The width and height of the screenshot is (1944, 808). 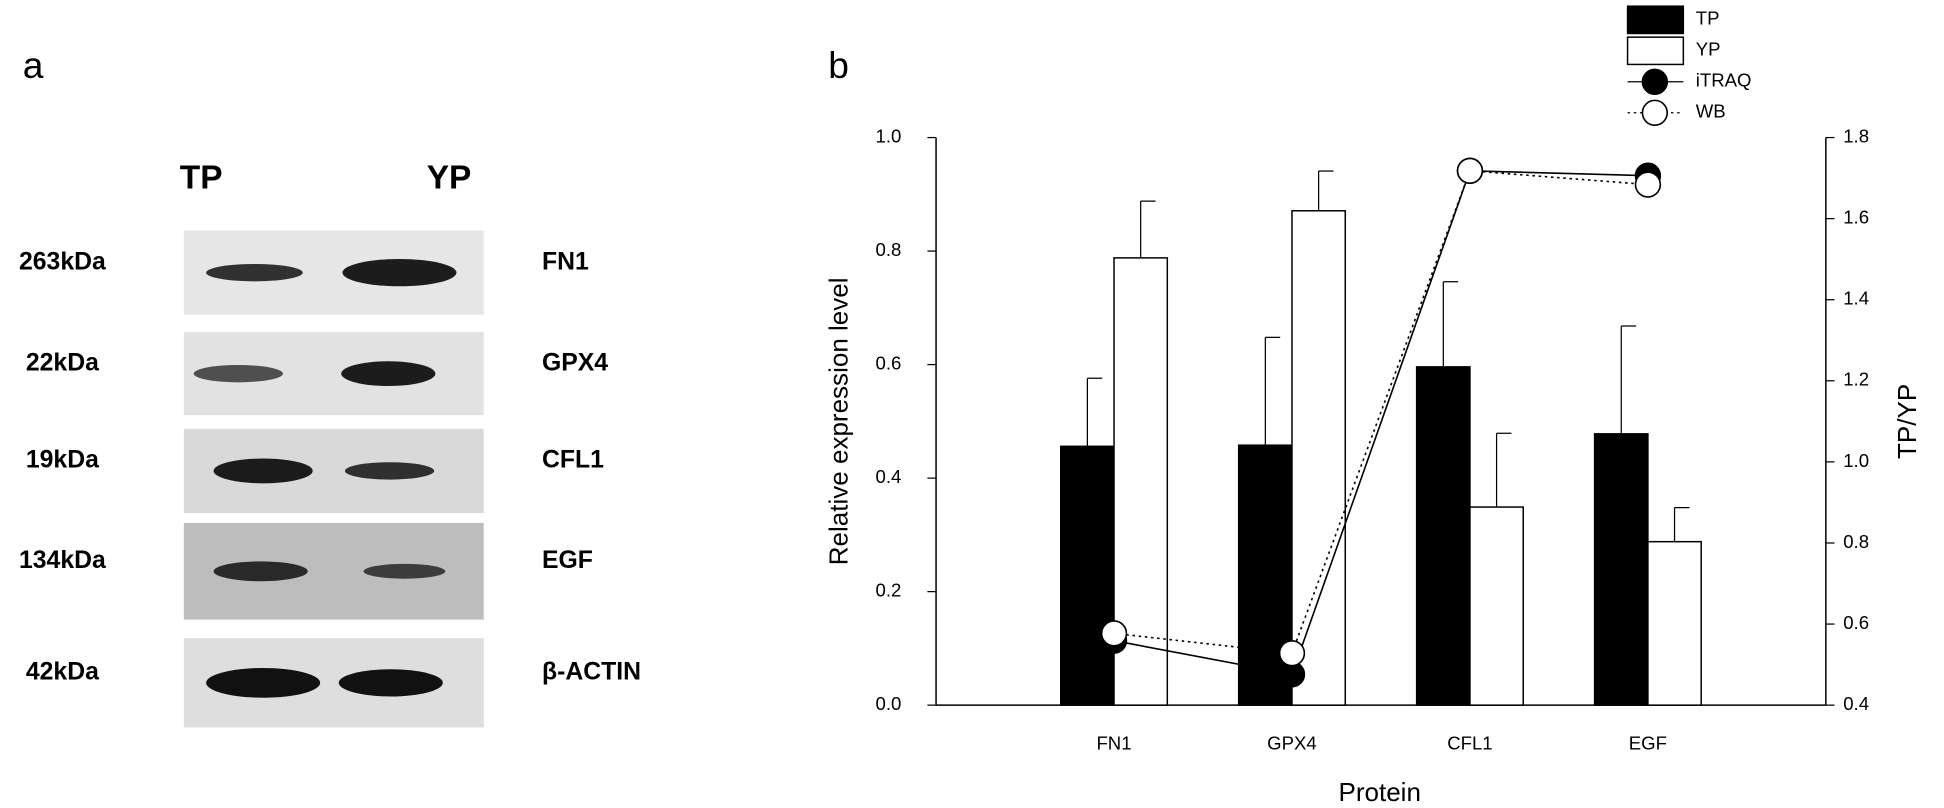 I want to click on y2-tick-label: 0.6, so click(x=1856, y=622).